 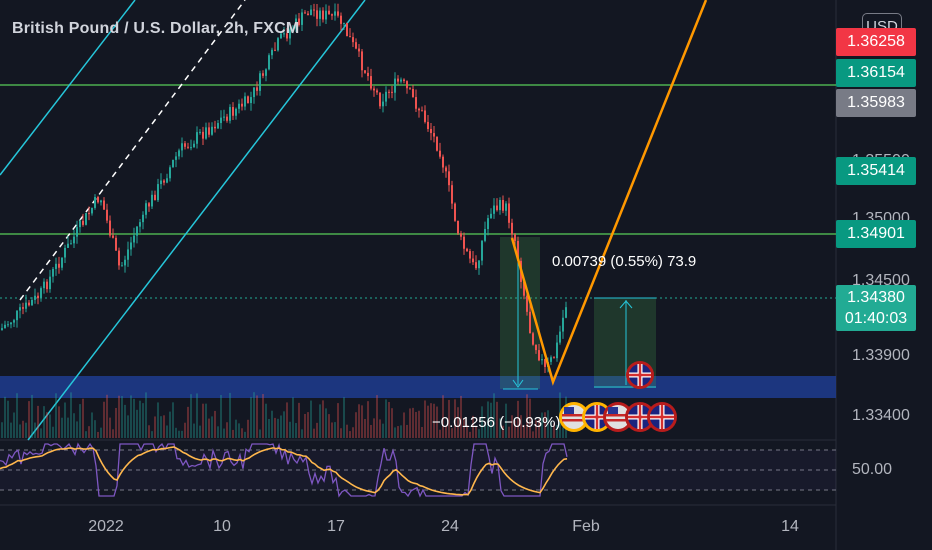 I want to click on channel-mid-line, so click(x=132, y=150).